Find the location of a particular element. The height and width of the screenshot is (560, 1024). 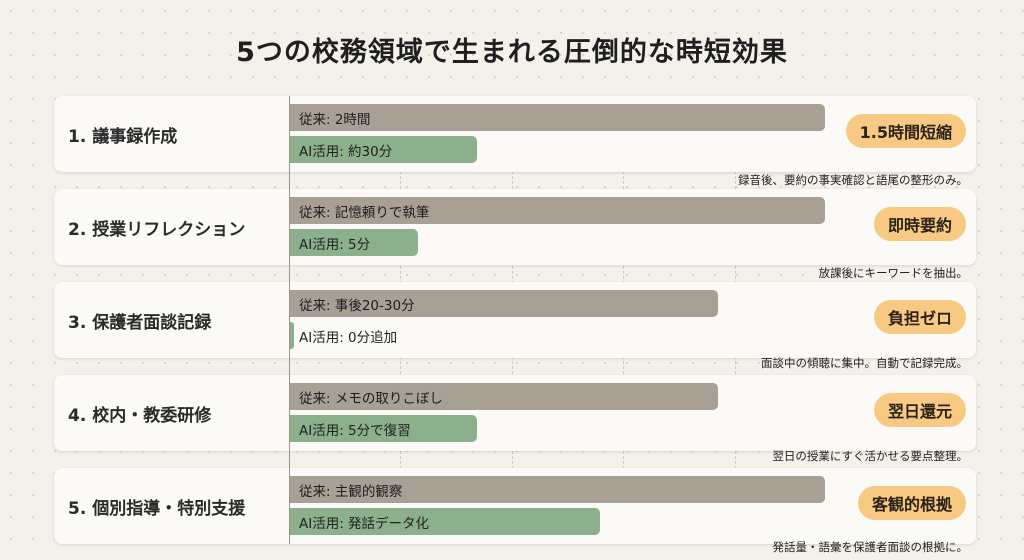

ai-bar: AI活用: 5分で復習 is located at coordinates (383, 428).